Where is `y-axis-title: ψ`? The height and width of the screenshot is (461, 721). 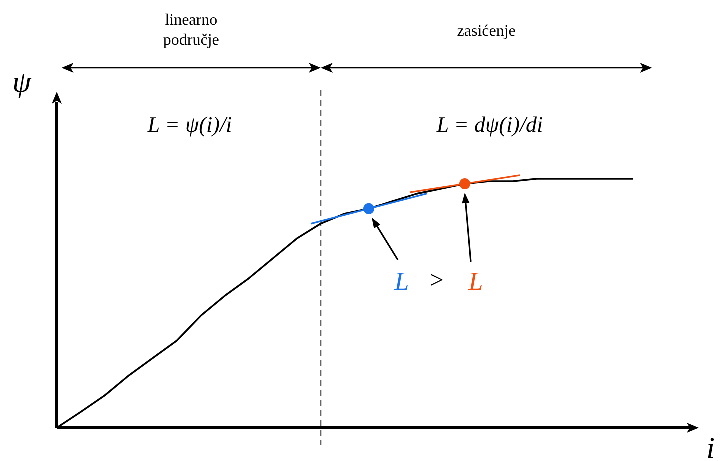
y-axis-title: ψ is located at coordinates (22, 82).